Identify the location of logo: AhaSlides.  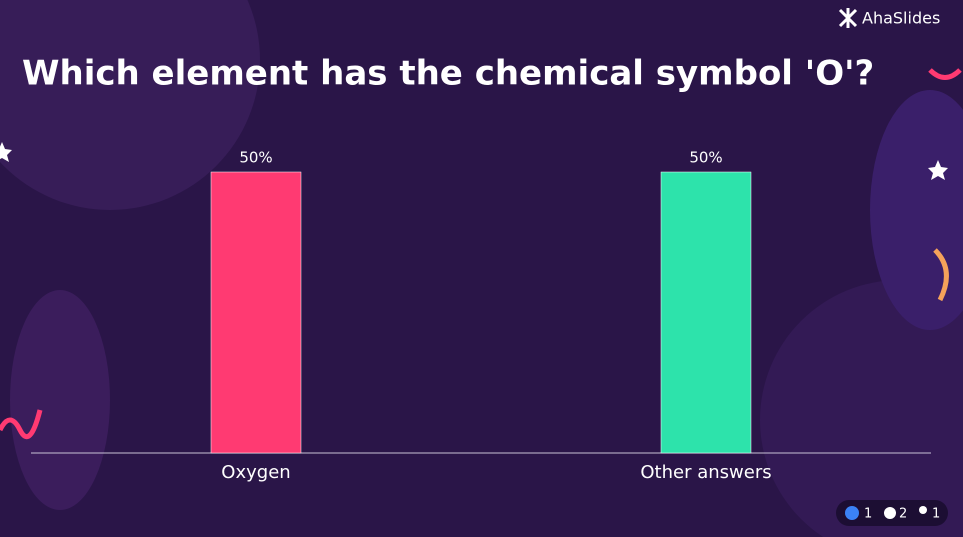
(889, 18).